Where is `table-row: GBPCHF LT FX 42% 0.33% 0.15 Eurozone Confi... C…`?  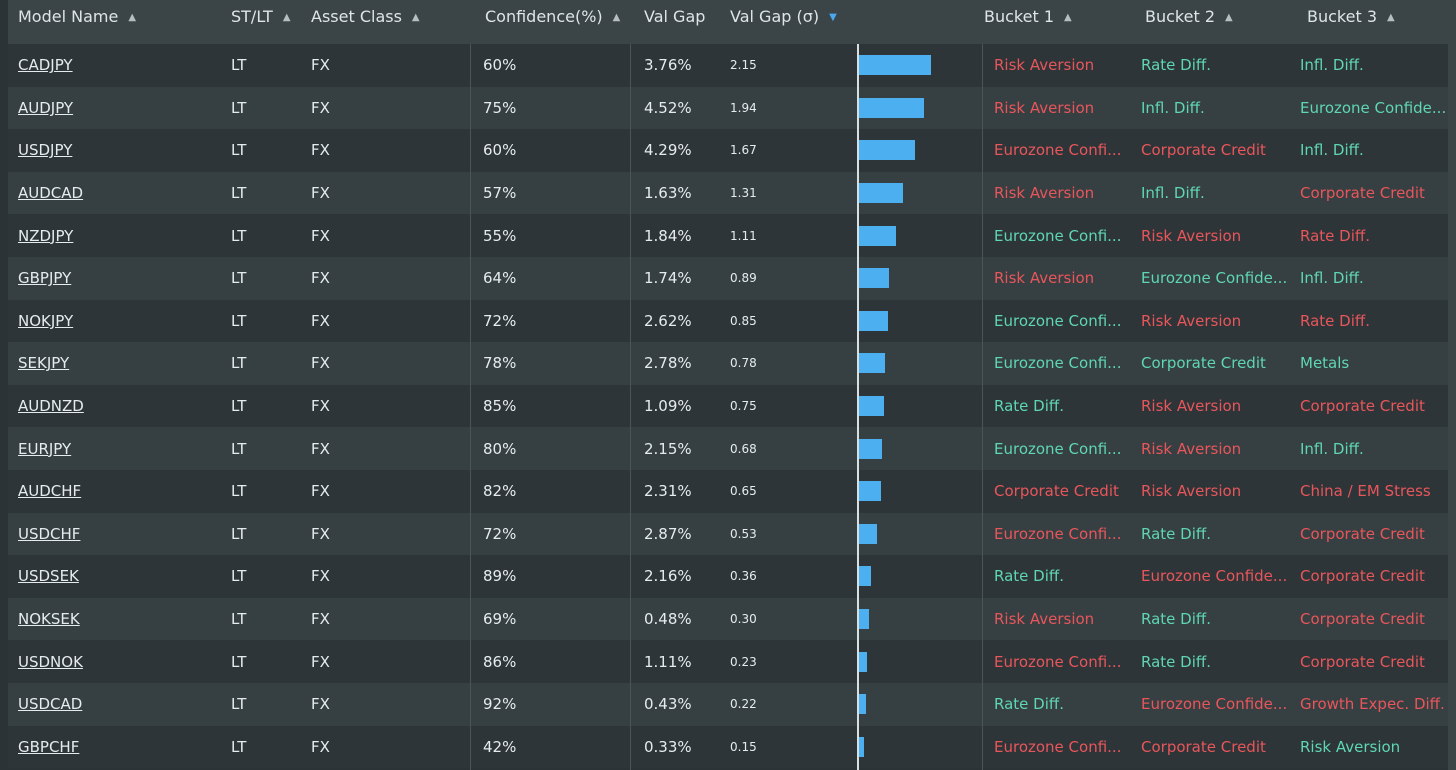
table-row: GBPCHF LT FX 42% 0.33% 0.15 Eurozone Confi... C… is located at coordinates (728, 747).